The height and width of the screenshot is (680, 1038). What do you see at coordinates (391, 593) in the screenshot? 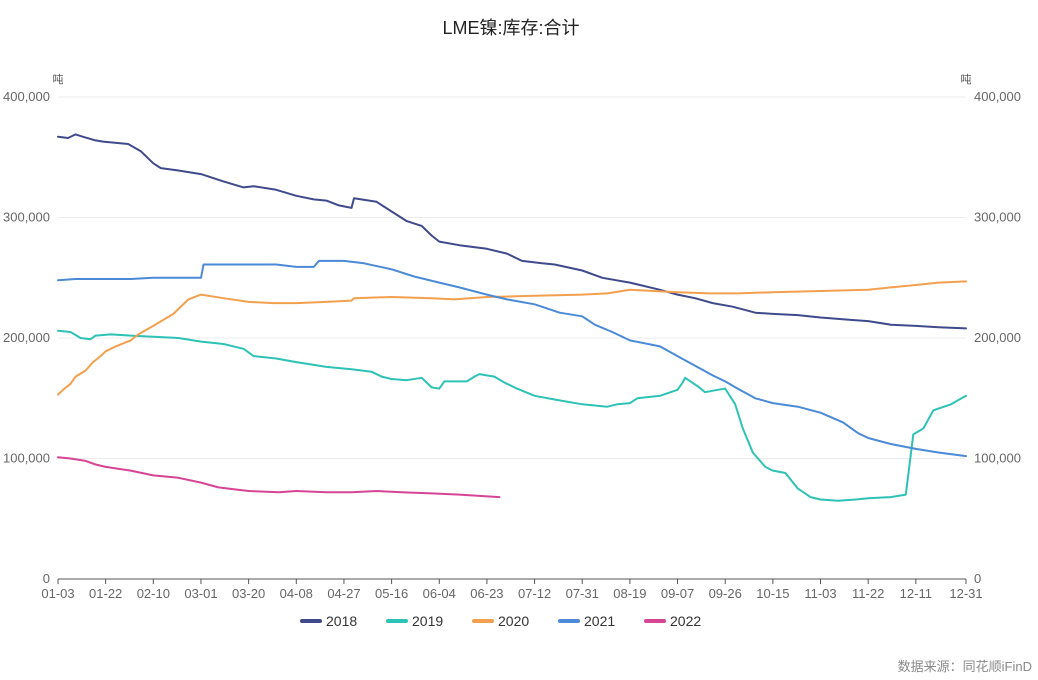
I see `x-tick-label: 05-16` at bounding box center [391, 593].